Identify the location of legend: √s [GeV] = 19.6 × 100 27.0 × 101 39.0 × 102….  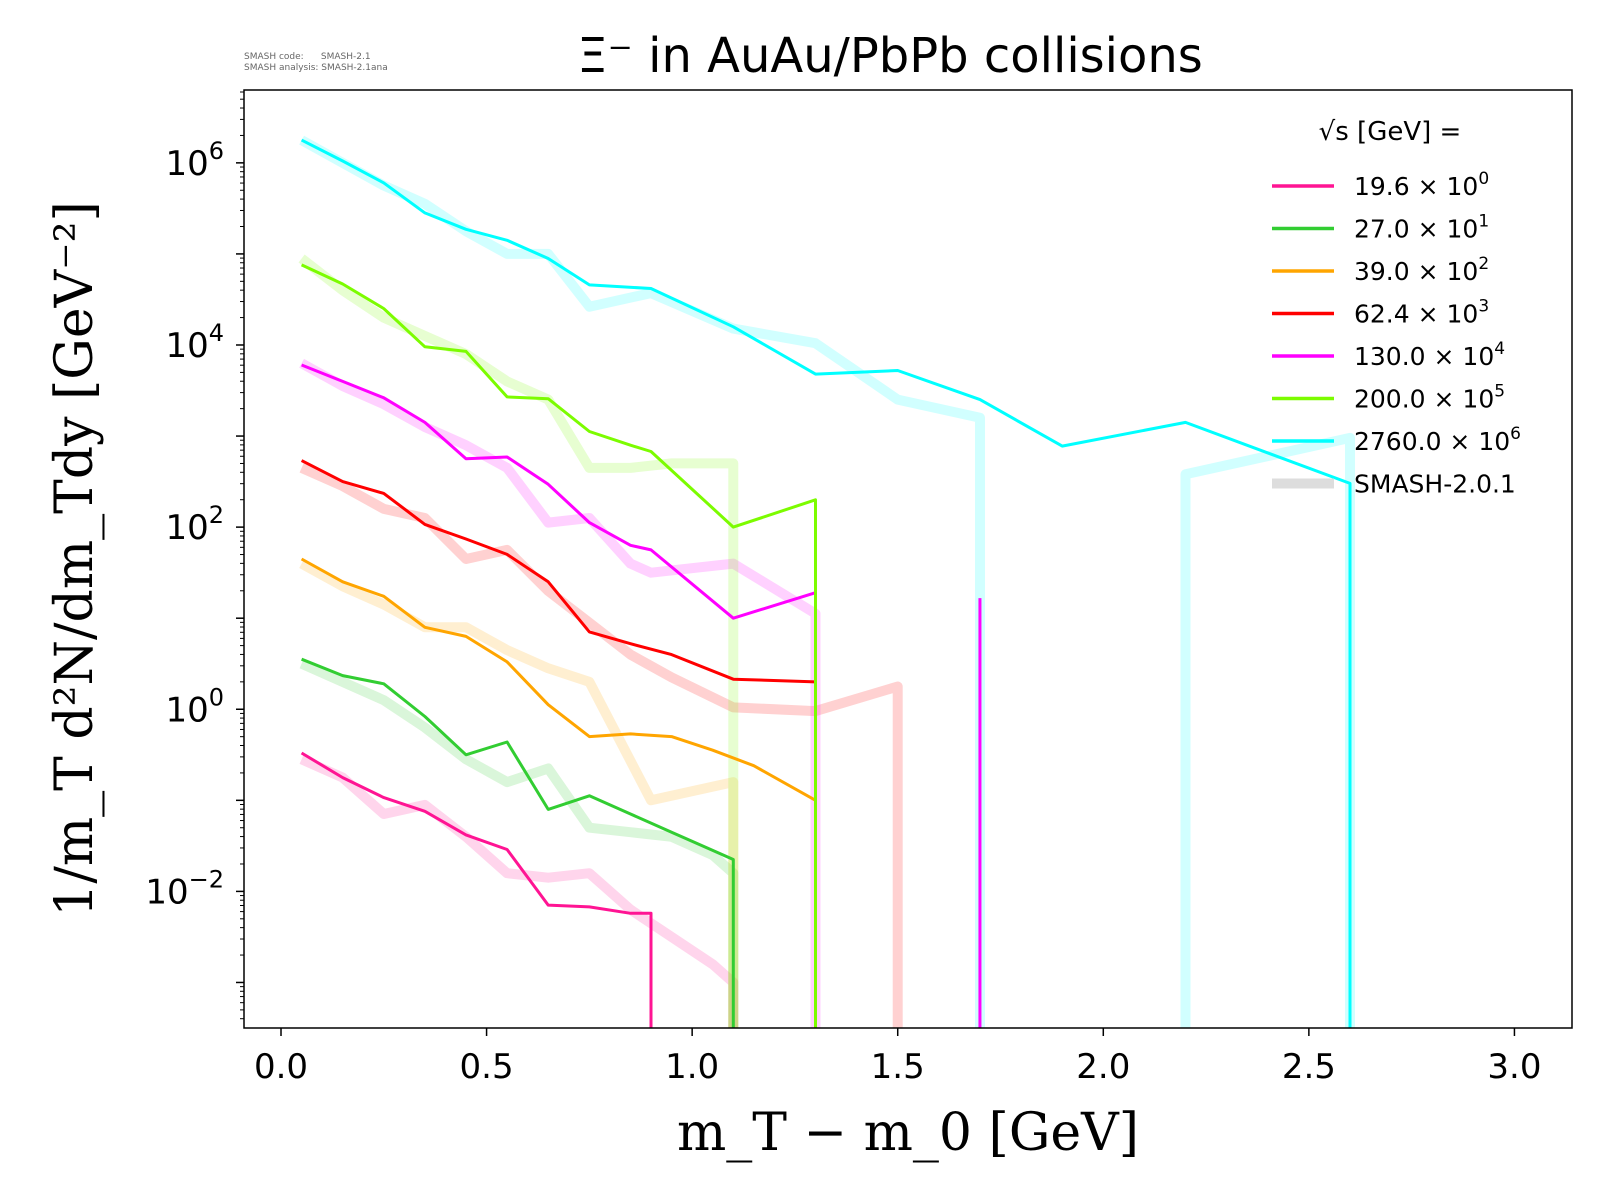
(1396, 308).